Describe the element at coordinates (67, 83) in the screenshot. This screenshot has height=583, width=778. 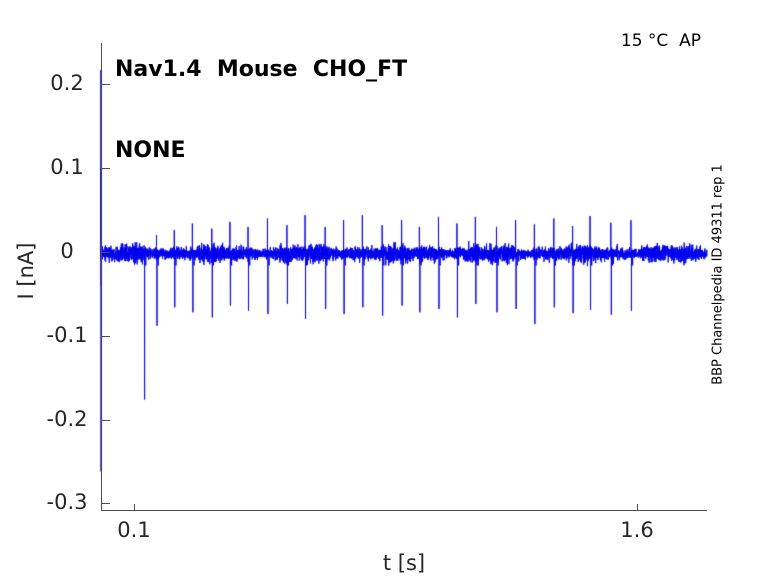
I see `y-tick-label: 0.2` at that location.